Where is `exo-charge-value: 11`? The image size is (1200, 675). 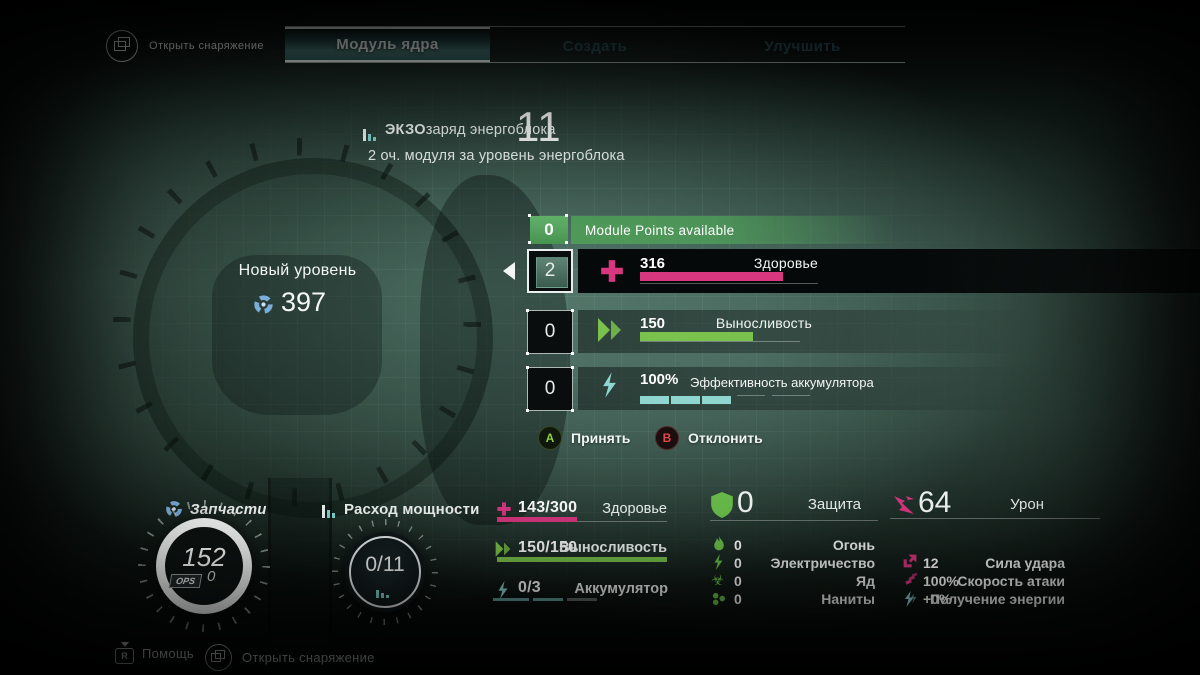 exo-charge-value: 11 is located at coordinates (539, 126).